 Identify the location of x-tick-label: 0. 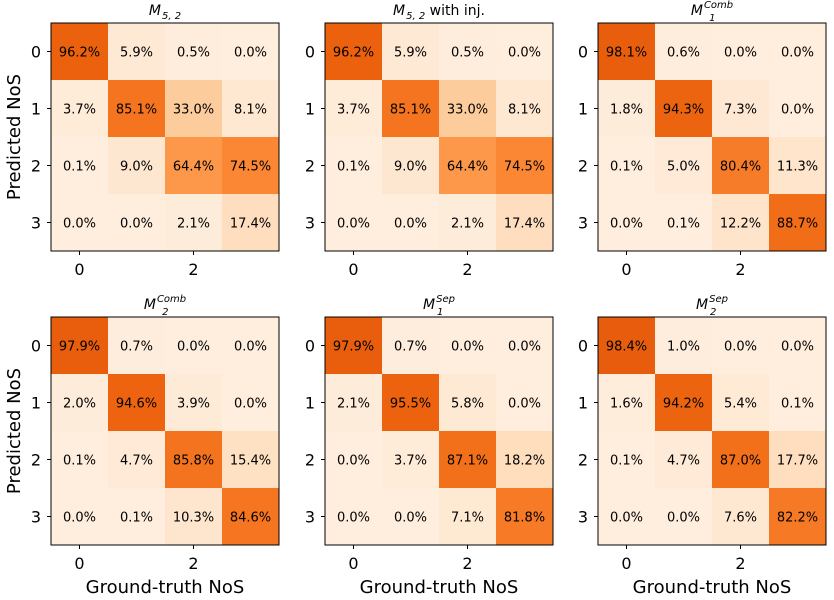
(626, 269).